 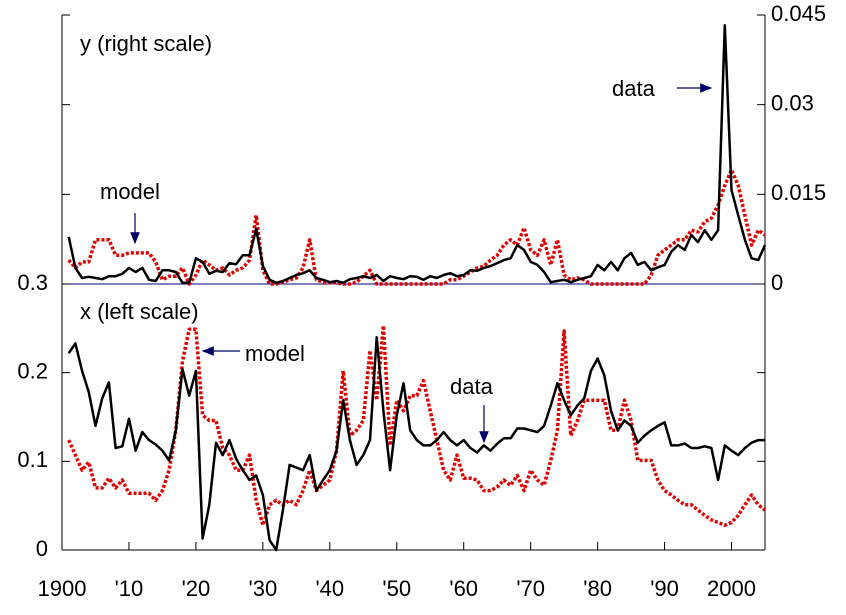 What do you see at coordinates (146, 43) in the screenshot?
I see `panel-label: y (right scale)` at bounding box center [146, 43].